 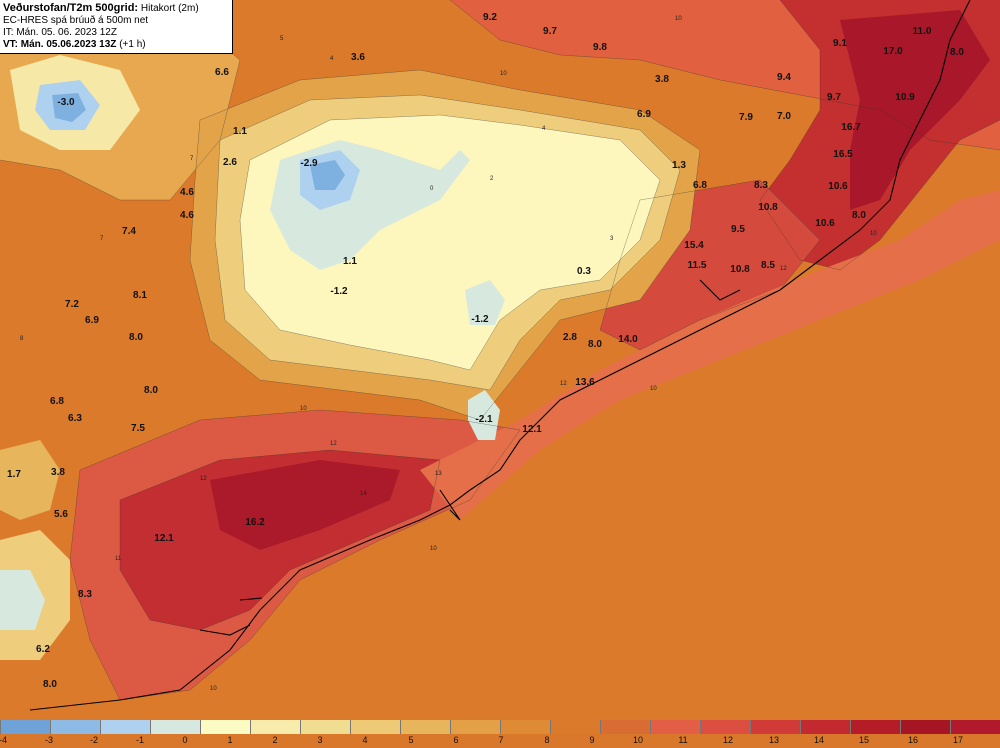 What do you see at coordinates (57, 401) in the screenshot?
I see `station-temp-label: 6.8` at bounding box center [57, 401].